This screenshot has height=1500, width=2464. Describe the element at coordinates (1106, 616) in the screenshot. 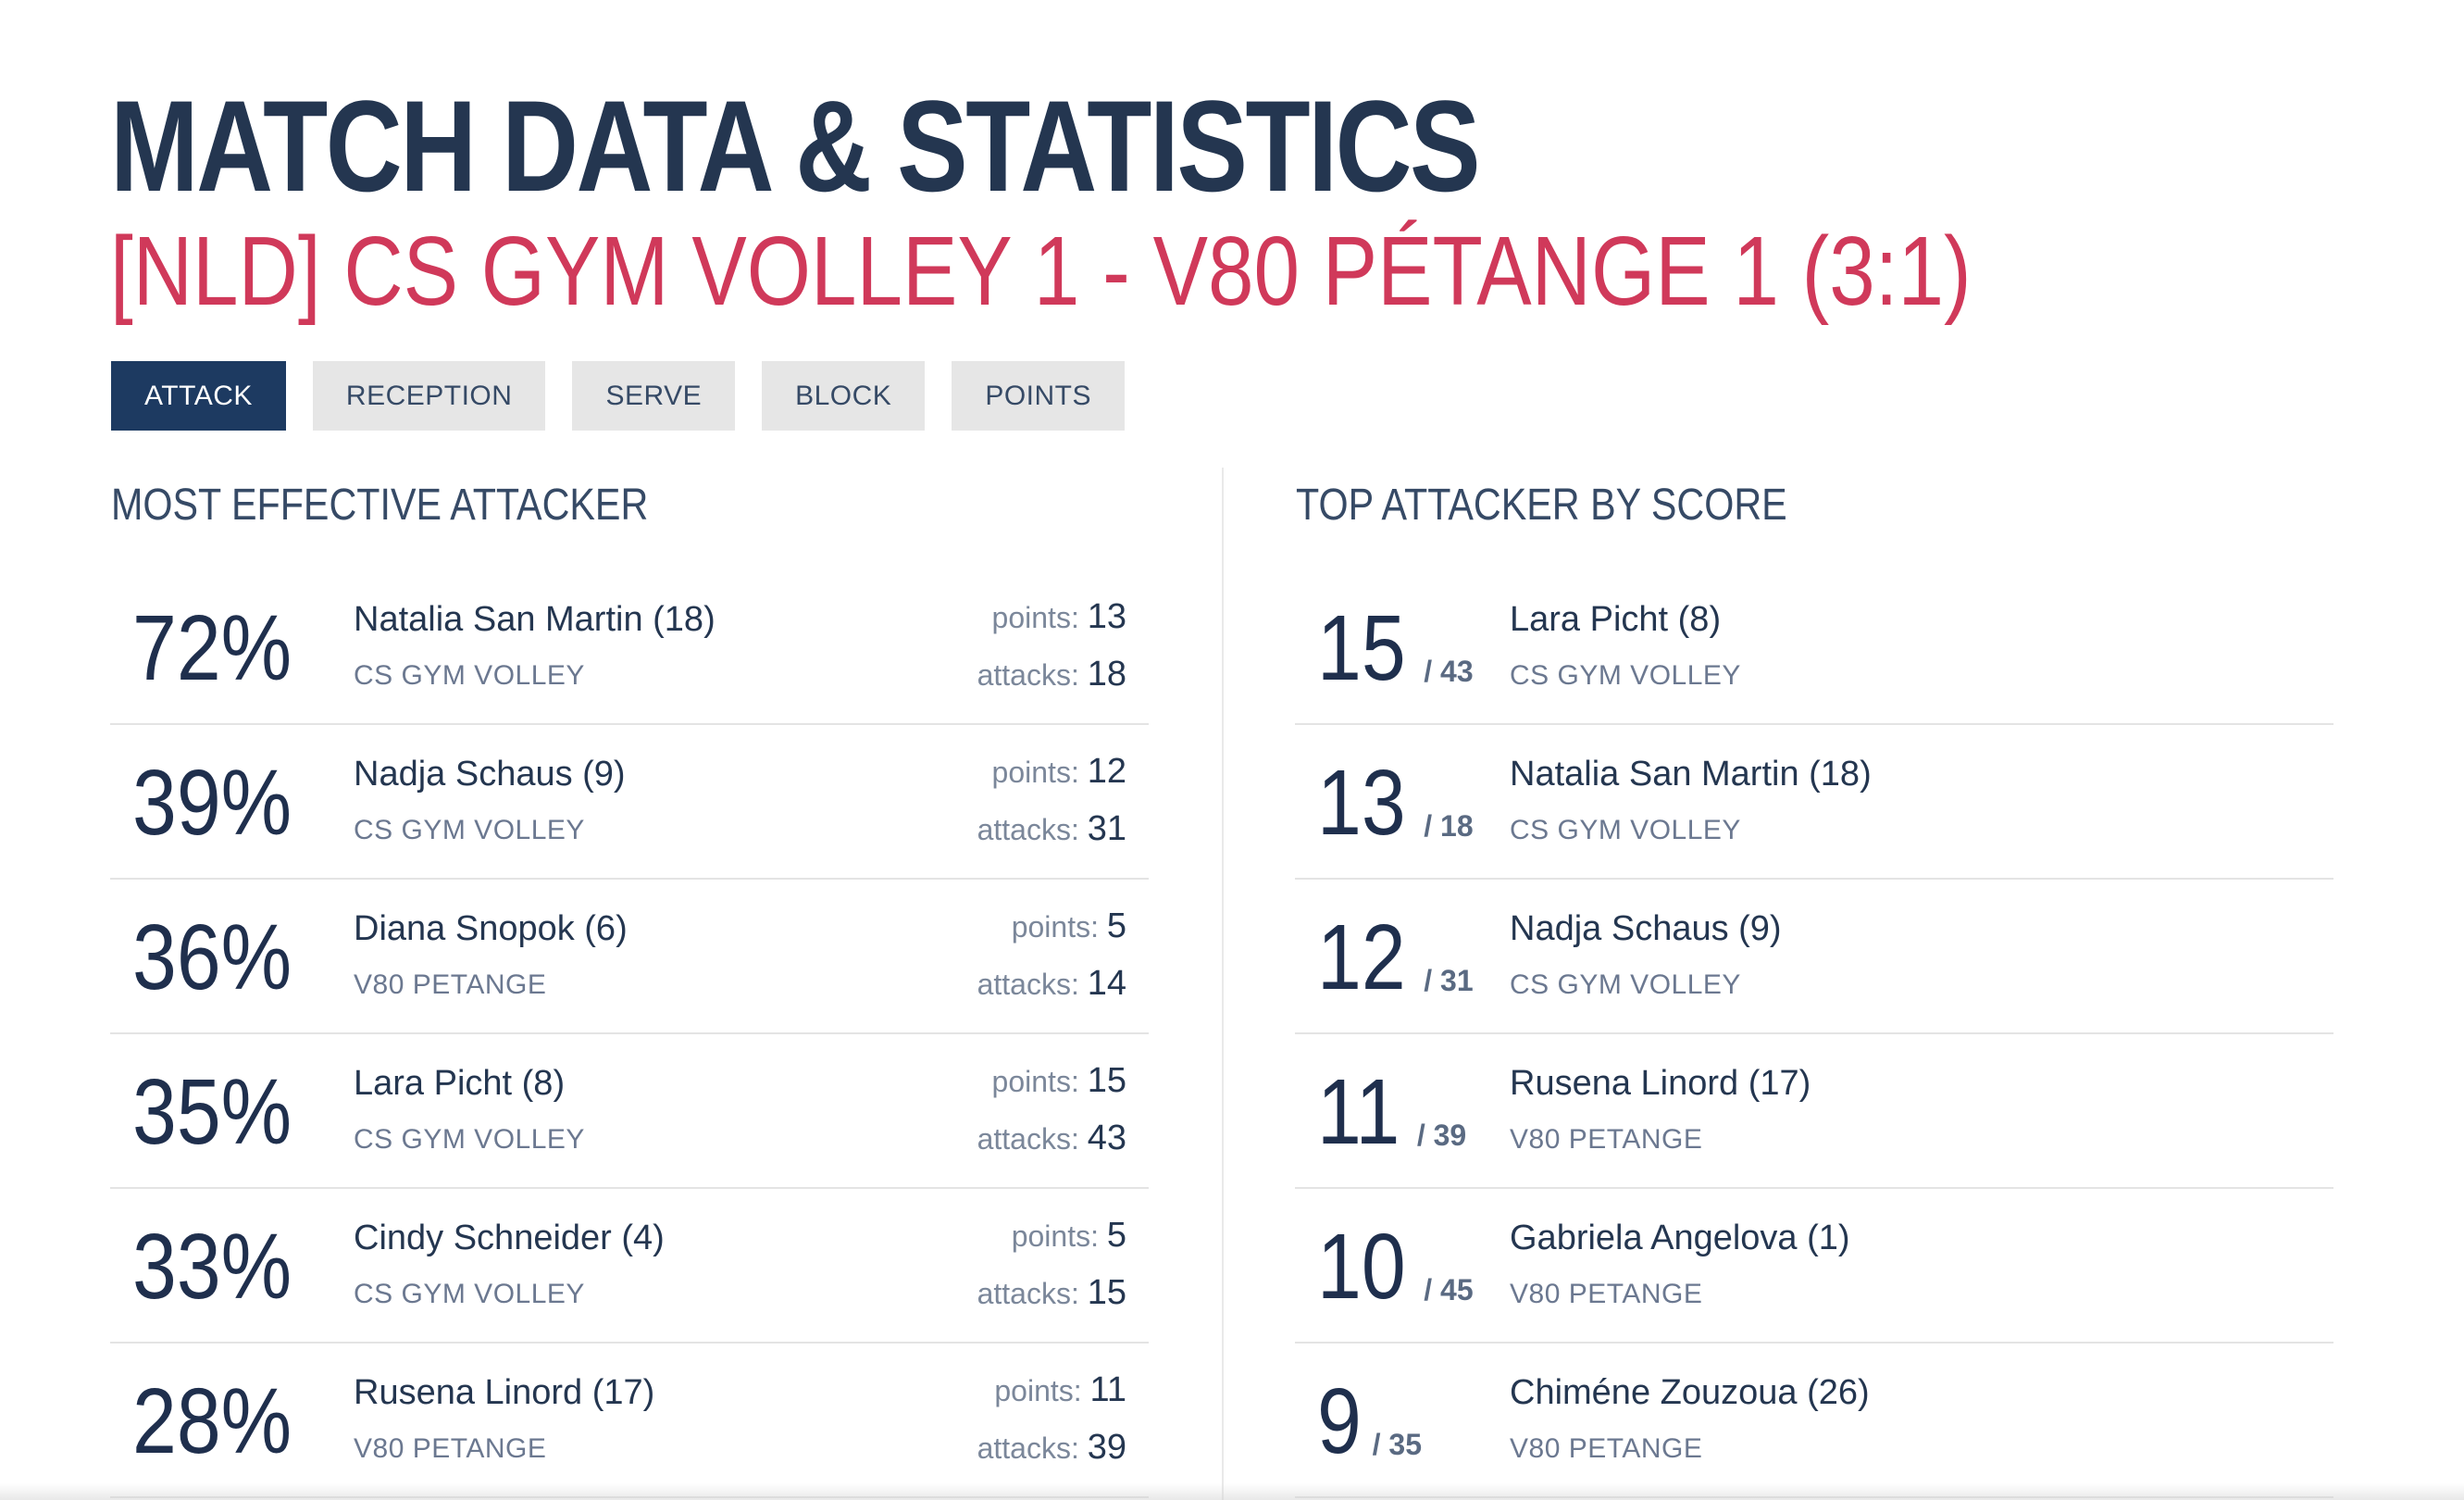

I see `points-value: 13` at that location.